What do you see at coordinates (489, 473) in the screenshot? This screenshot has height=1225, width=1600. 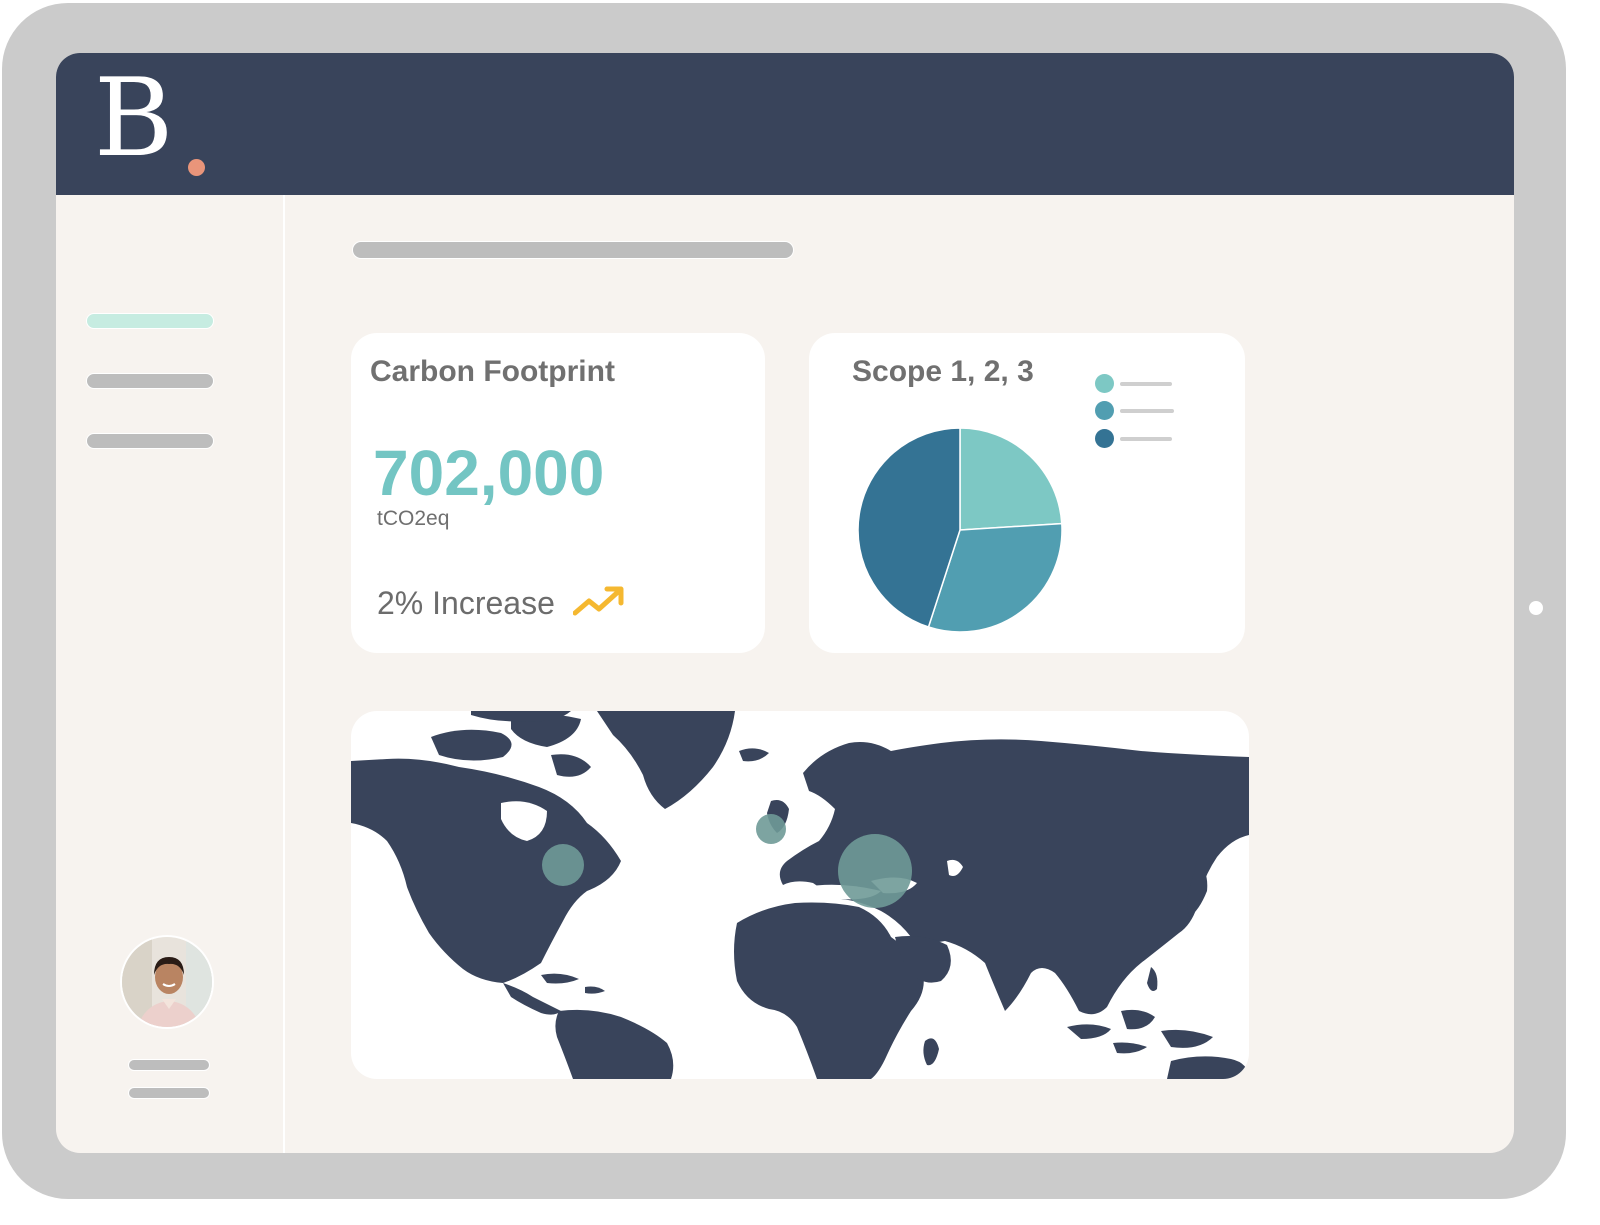 I see `carbon-value: 702,000` at bounding box center [489, 473].